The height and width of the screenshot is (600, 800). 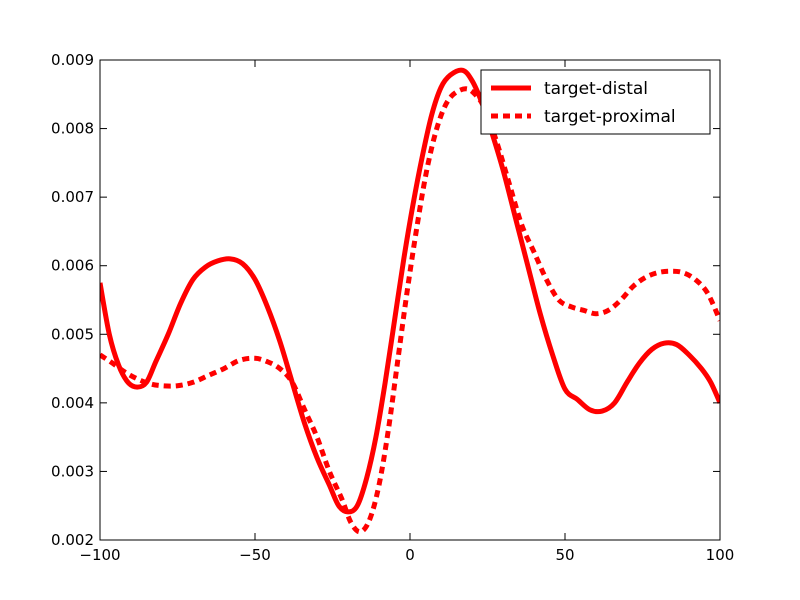 I want to click on y-tick-label: 0.009, so click(x=72, y=60).